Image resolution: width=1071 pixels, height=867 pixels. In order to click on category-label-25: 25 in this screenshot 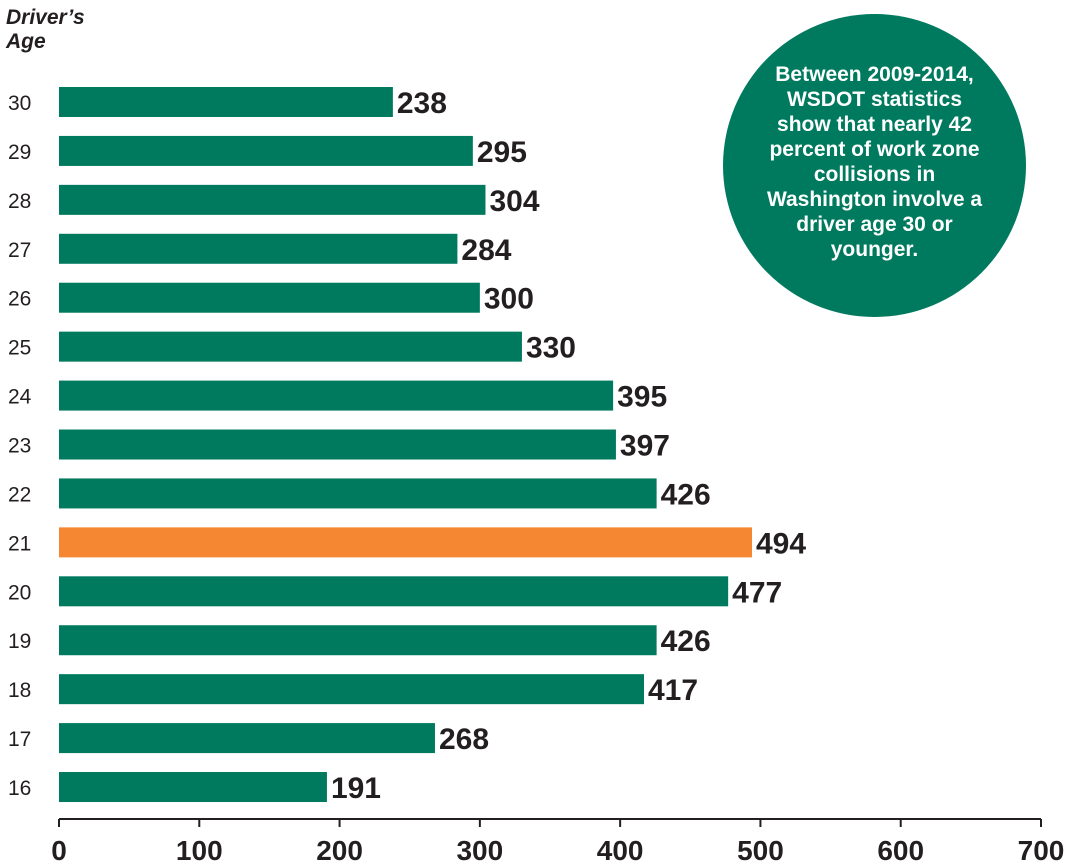, I will do `click(19, 348)`.